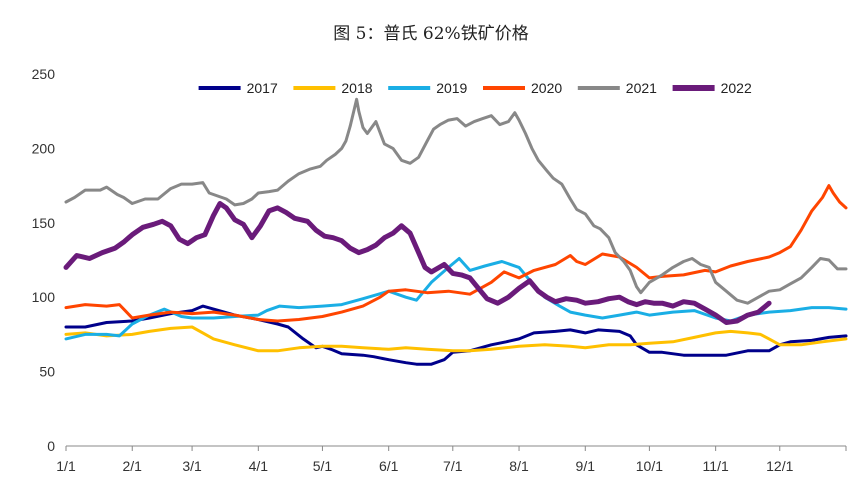 This screenshot has width=863, height=495. I want to click on y-tick-label: 250, so click(44, 74).